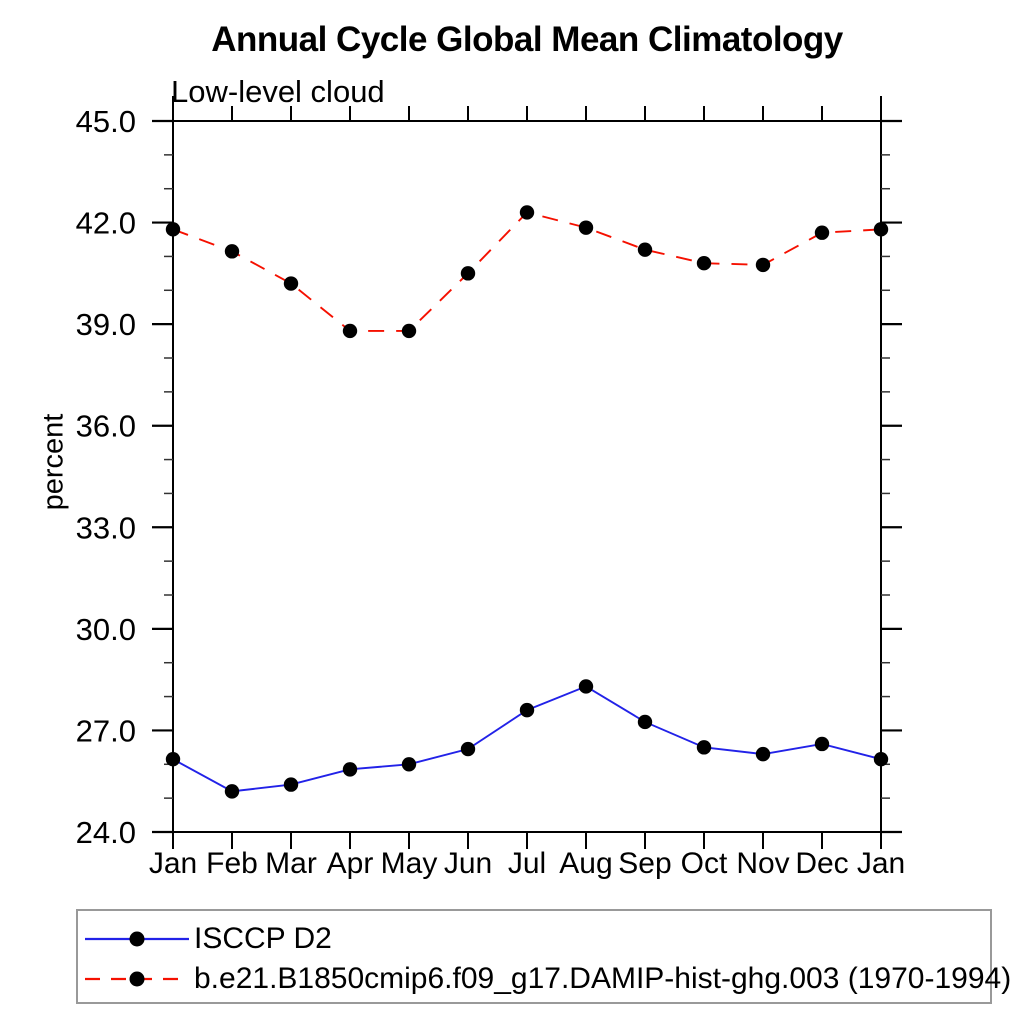  What do you see at coordinates (106, 121) in the screenshot?
I see `y-tick-label: 45.0` at bounding box center [106, 121].